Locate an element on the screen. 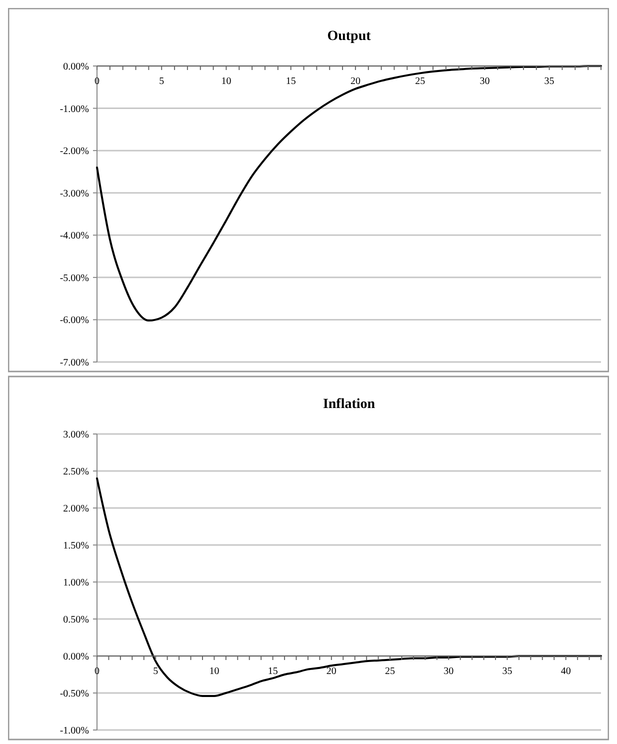 This screenshot has width=617, height=744. y-tick-label: -5.00% is located at coordinates (74, 278).